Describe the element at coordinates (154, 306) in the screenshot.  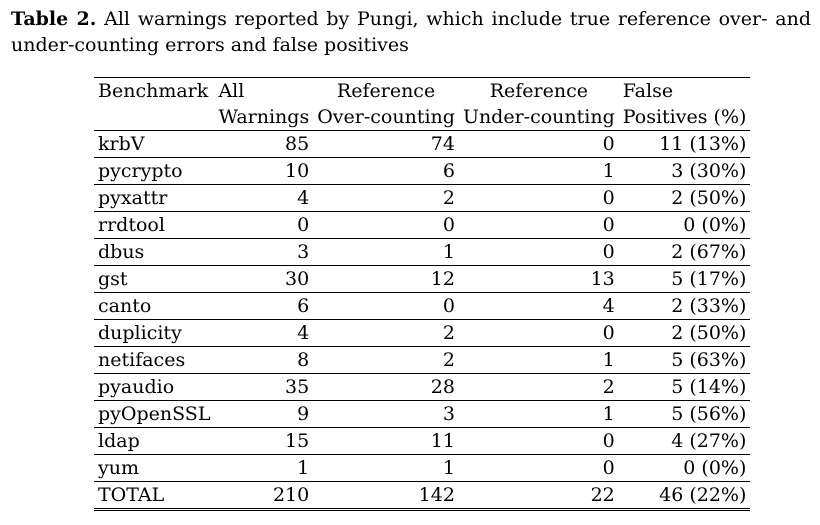
I see `cell-benchmark: canto` at that location.